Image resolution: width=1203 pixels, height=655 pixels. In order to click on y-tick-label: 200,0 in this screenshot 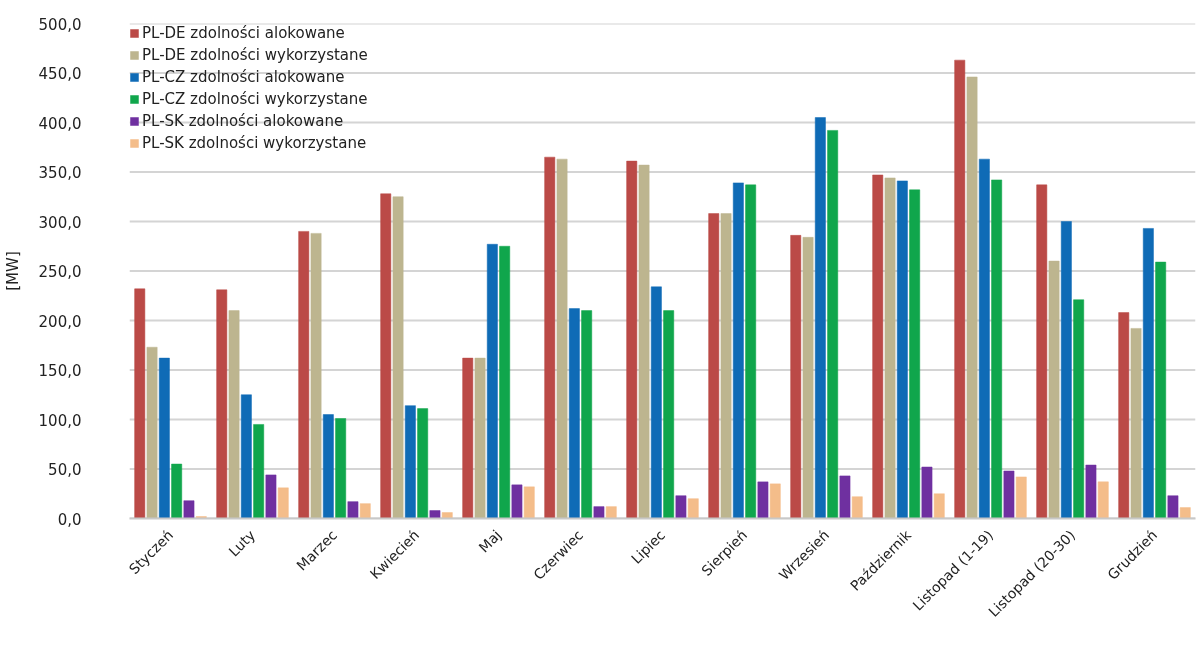, I will do `click(60, 321)`.